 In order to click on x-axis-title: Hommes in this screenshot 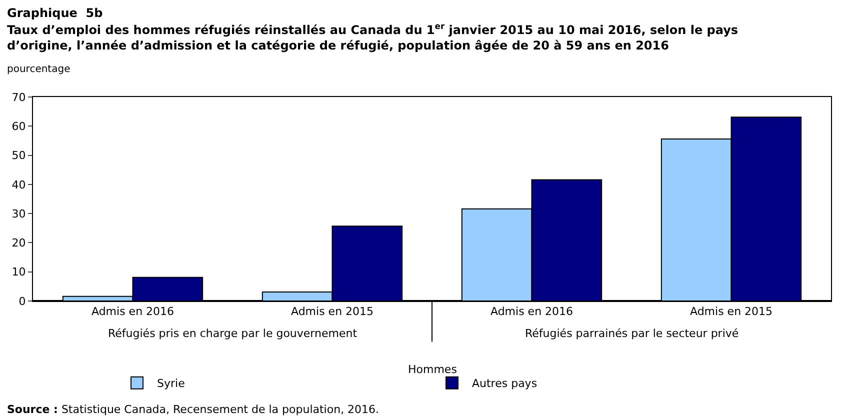, I will do `click(433, 369)`.